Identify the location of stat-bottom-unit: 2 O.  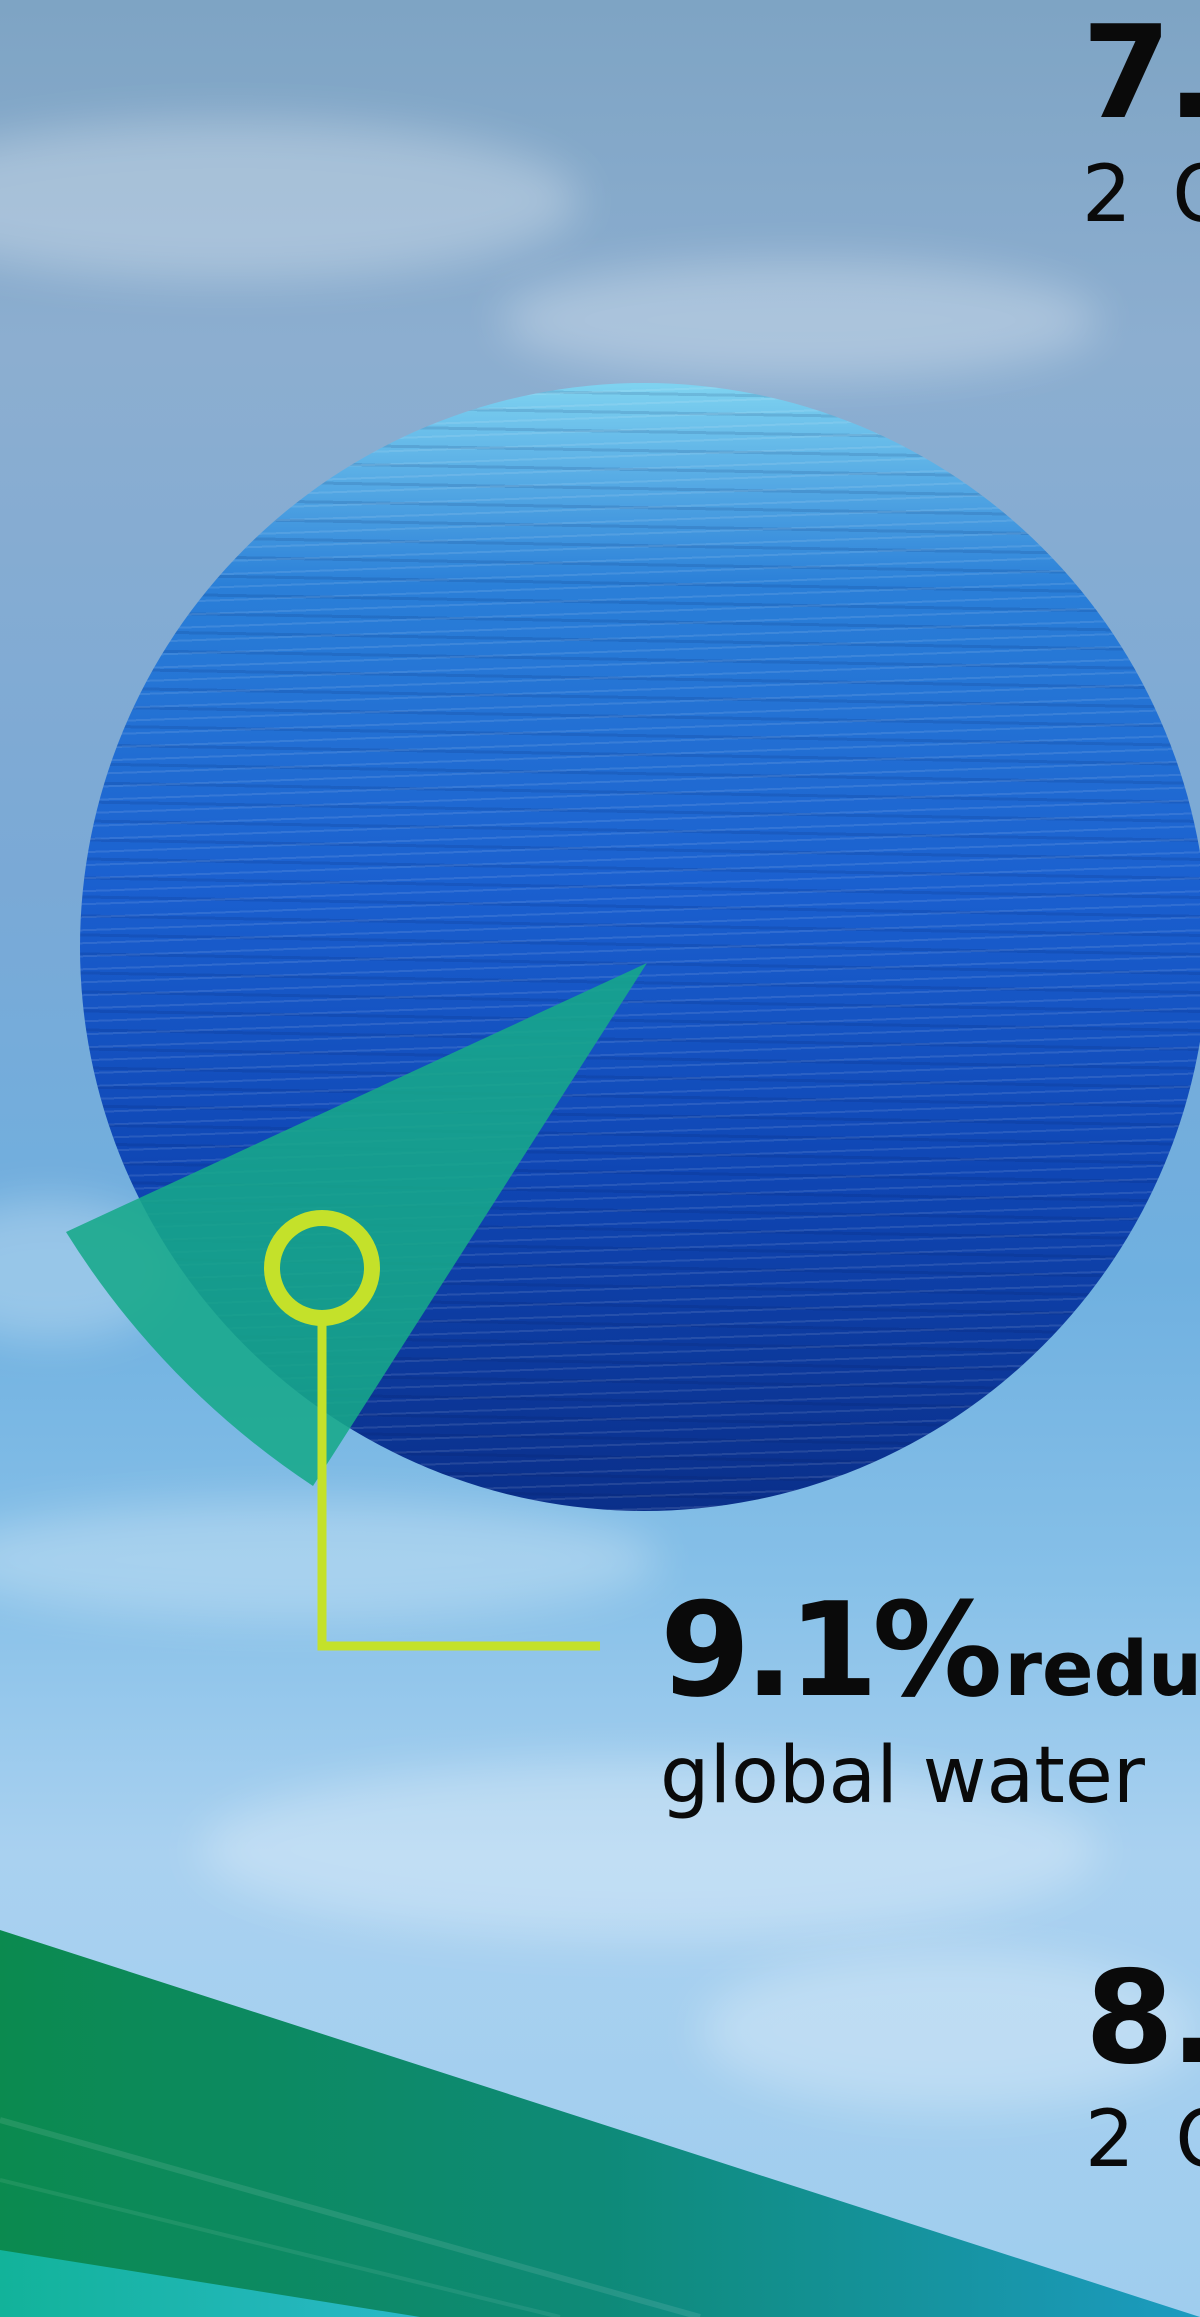
(1142, 2140).